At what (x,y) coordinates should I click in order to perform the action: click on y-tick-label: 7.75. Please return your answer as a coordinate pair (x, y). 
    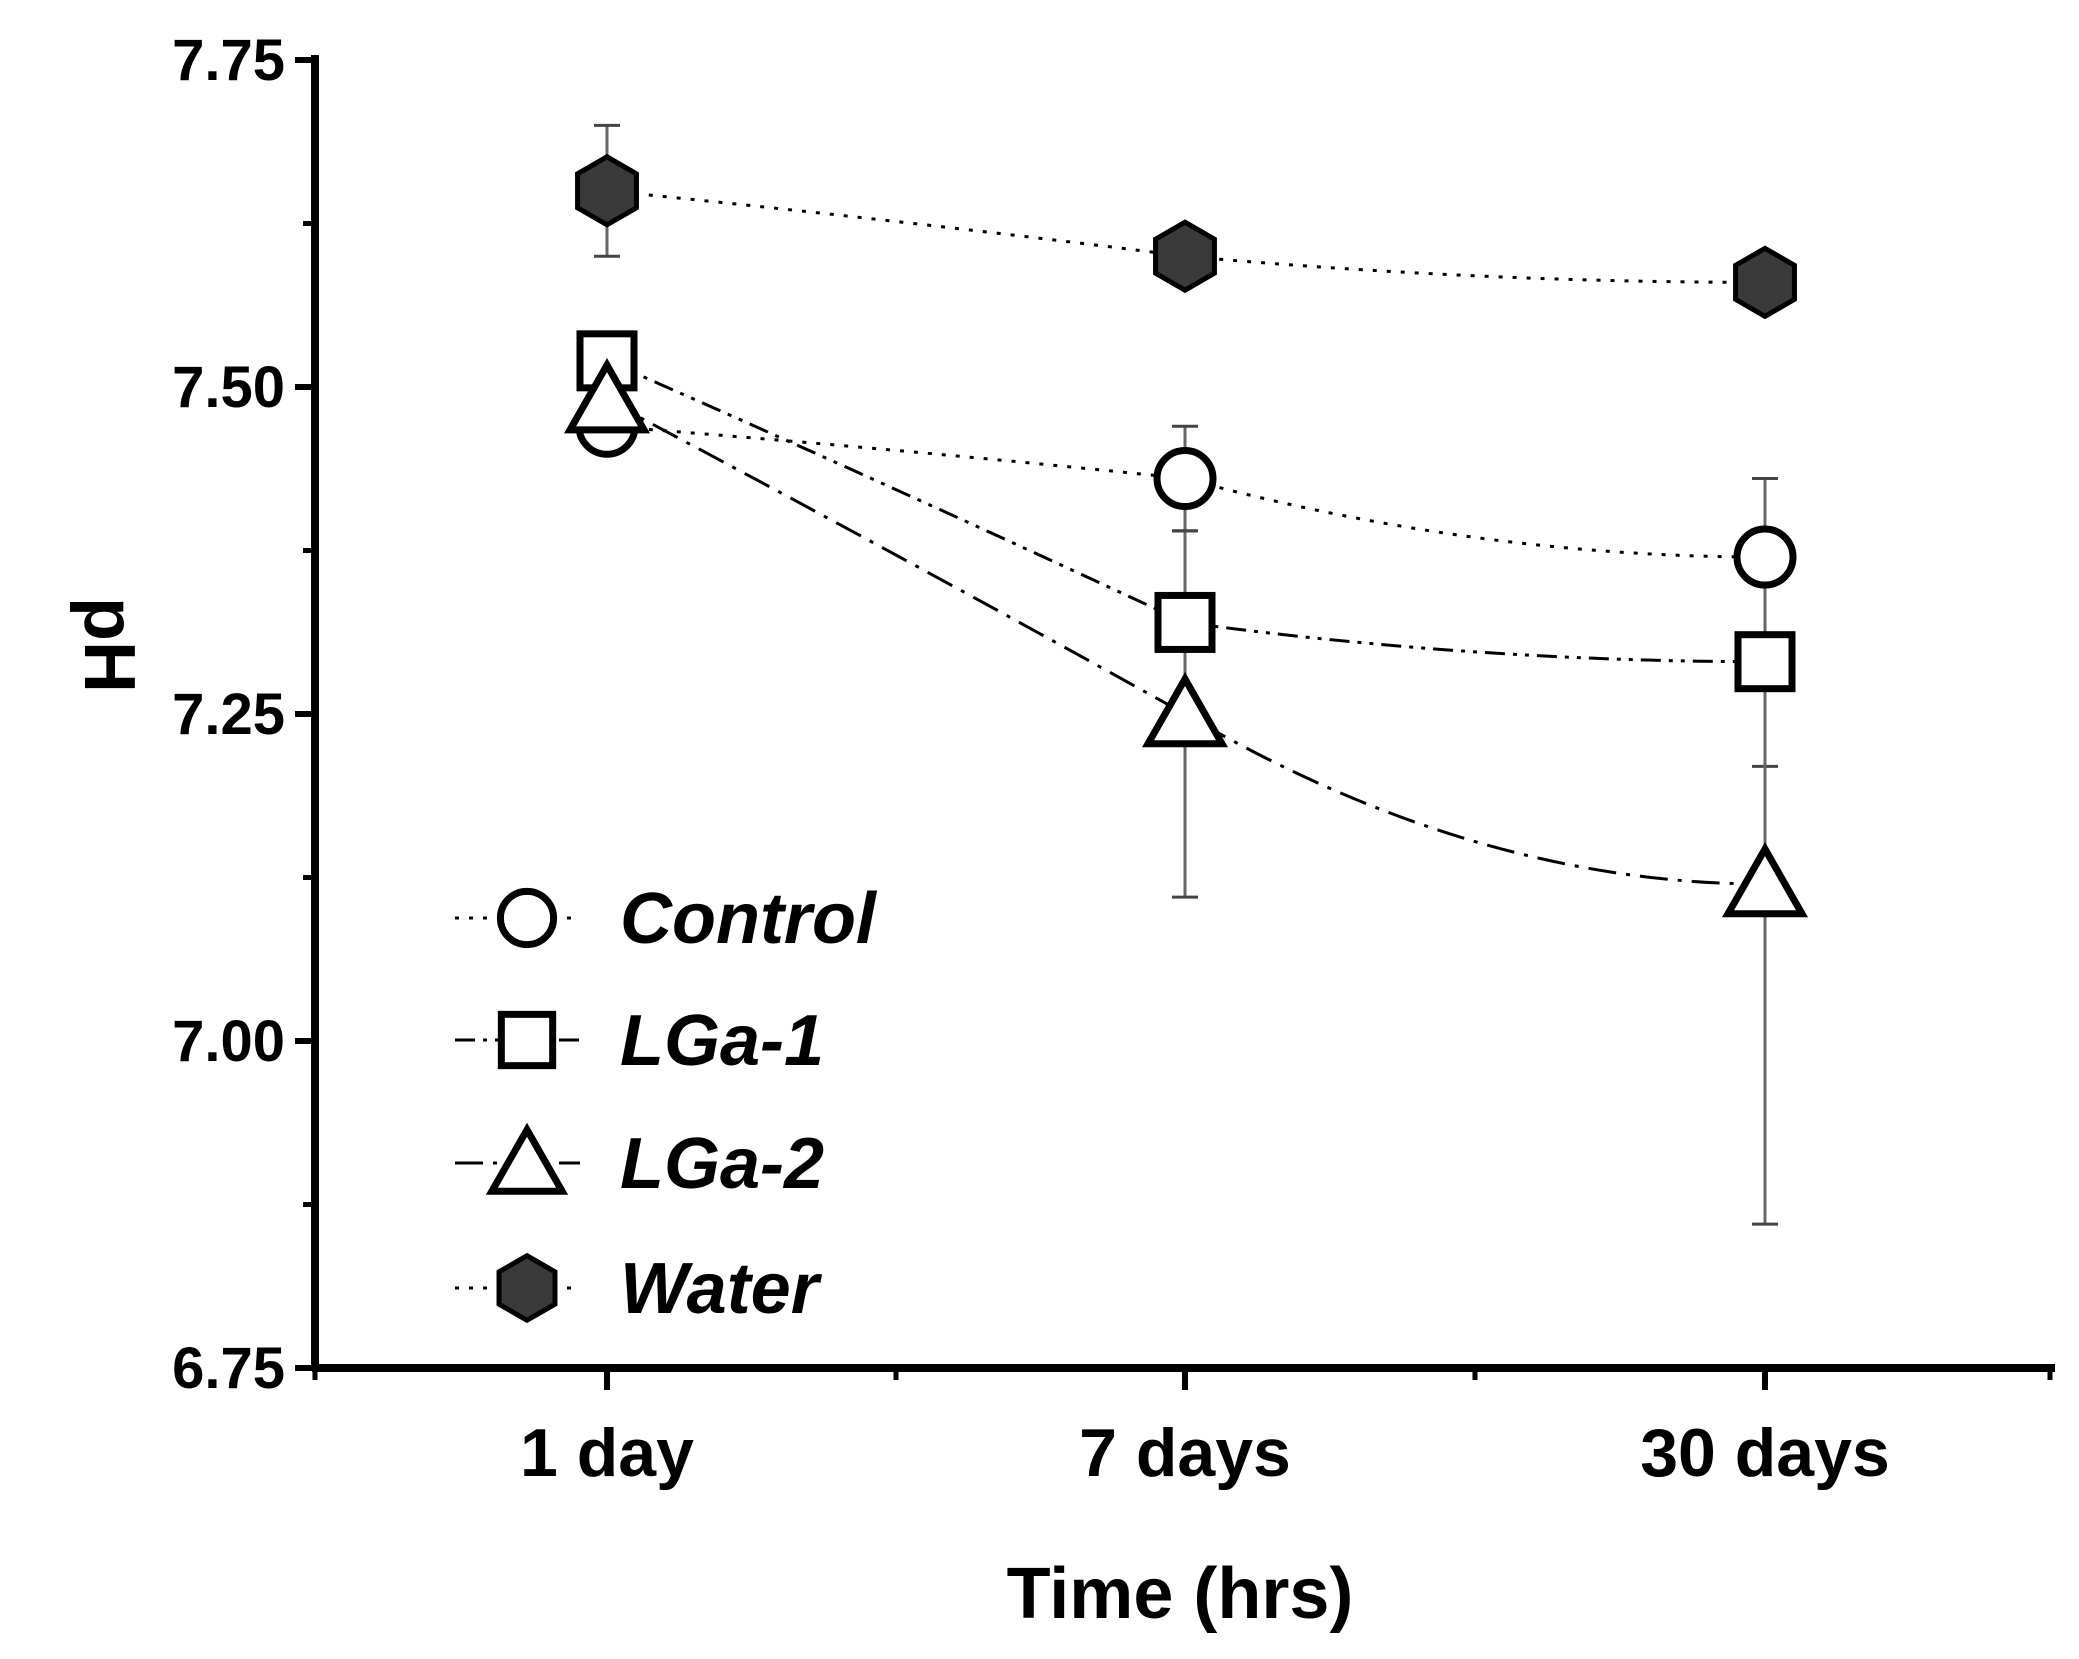
    Looking at the image, I should click on (228, 60).